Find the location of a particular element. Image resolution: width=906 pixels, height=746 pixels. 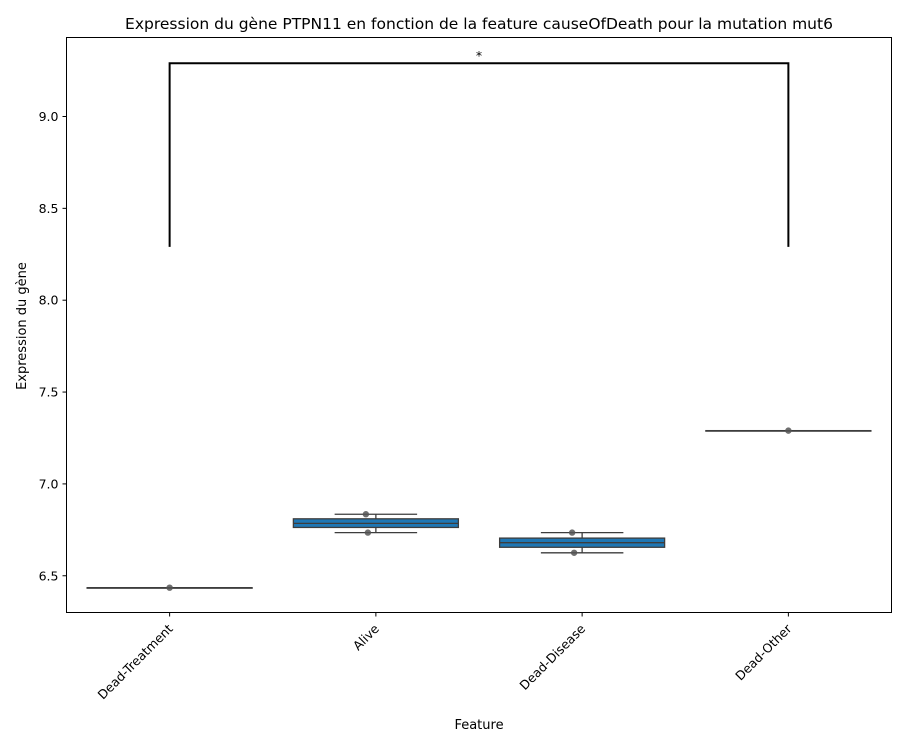

x-tick-label: Dead-Treatment is located at coordinates (135, 661).